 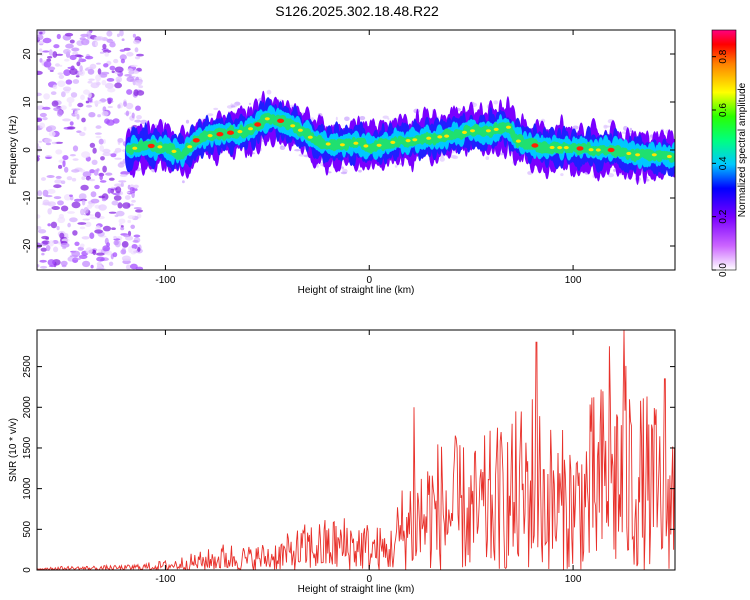 I want to click on spectrogram-y-label: Frequency (Hz), so click(x=13, y=150).